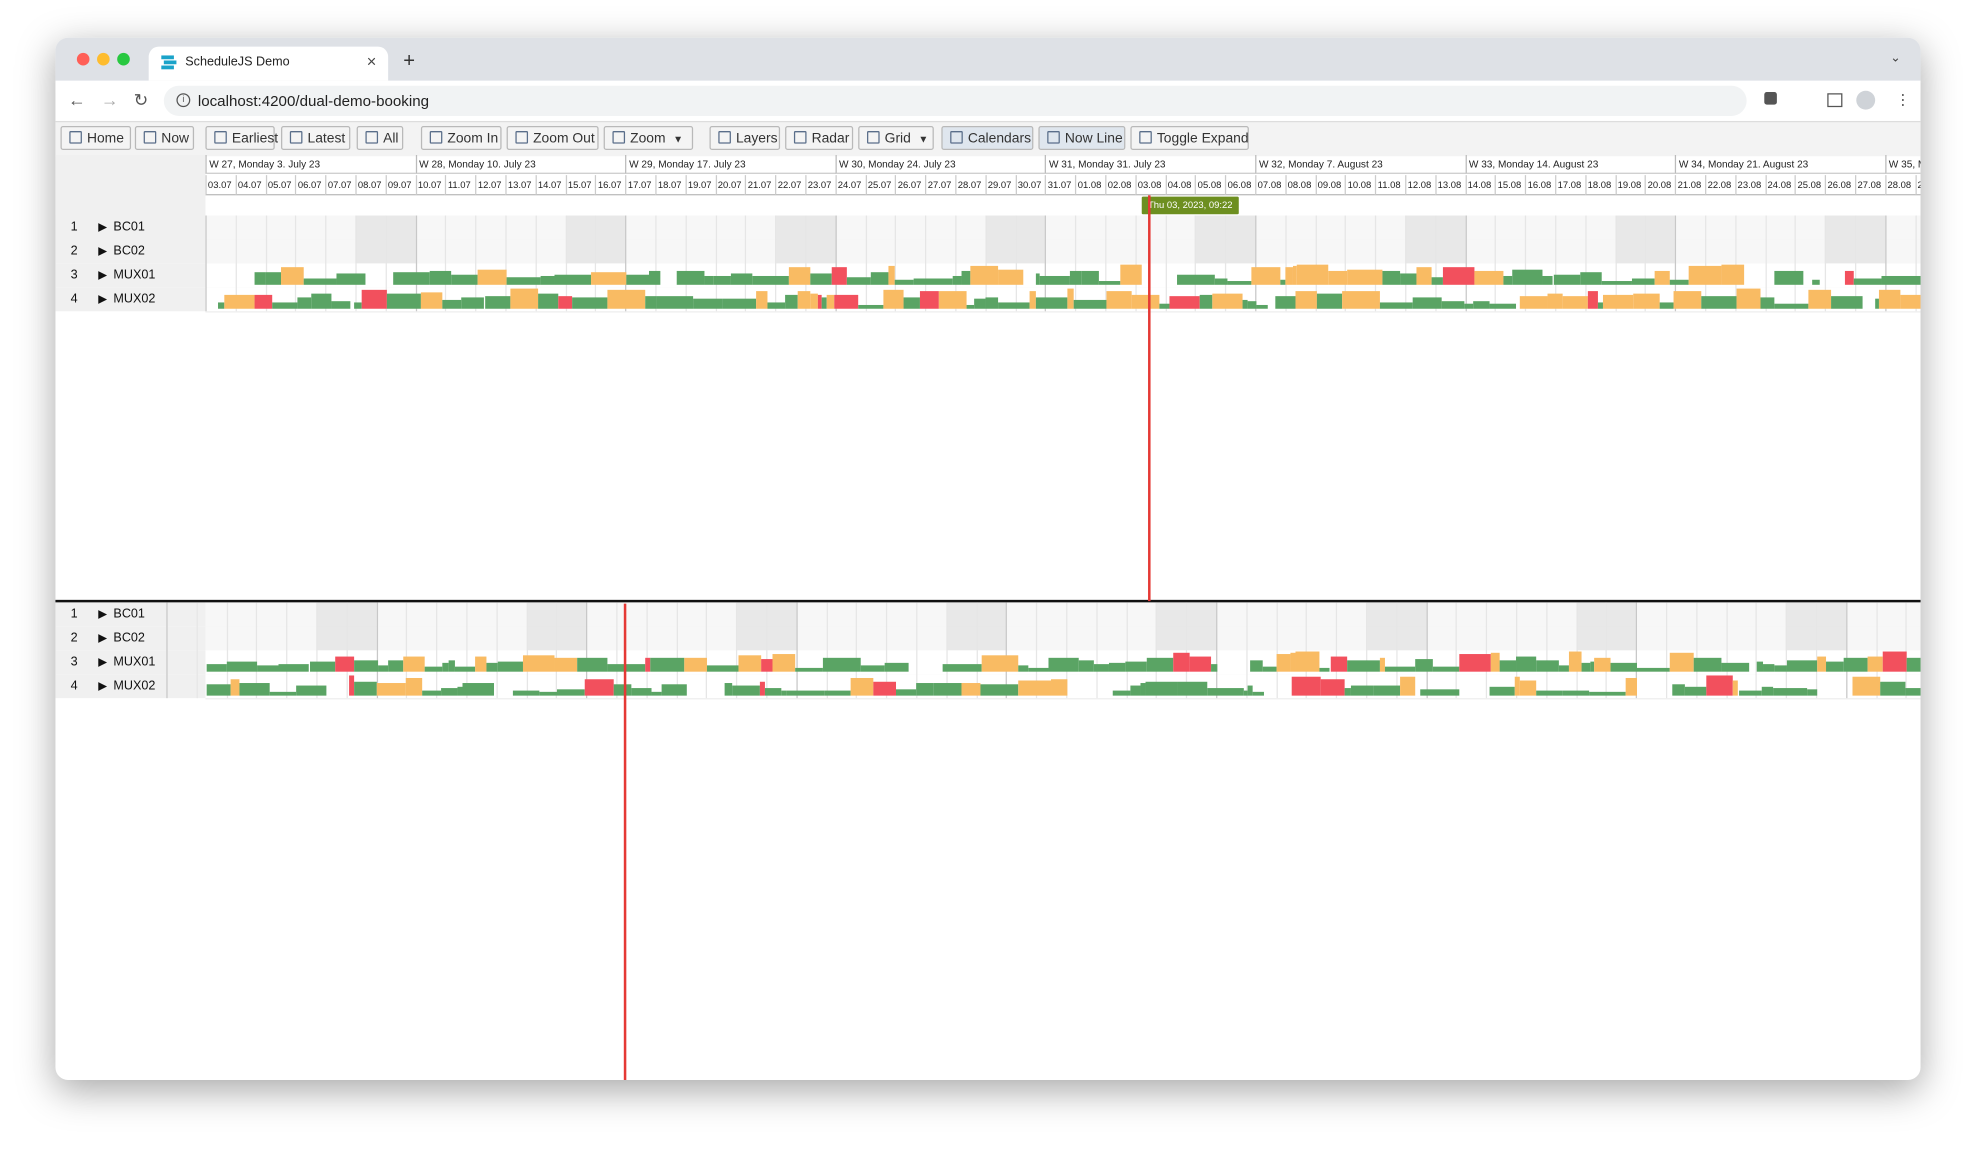  What do you see at coordinates (955, 100) in the screenshot?
I see `address-bar: i localhost:4200/dual-demo-booking` at bounding box center [955, 100].